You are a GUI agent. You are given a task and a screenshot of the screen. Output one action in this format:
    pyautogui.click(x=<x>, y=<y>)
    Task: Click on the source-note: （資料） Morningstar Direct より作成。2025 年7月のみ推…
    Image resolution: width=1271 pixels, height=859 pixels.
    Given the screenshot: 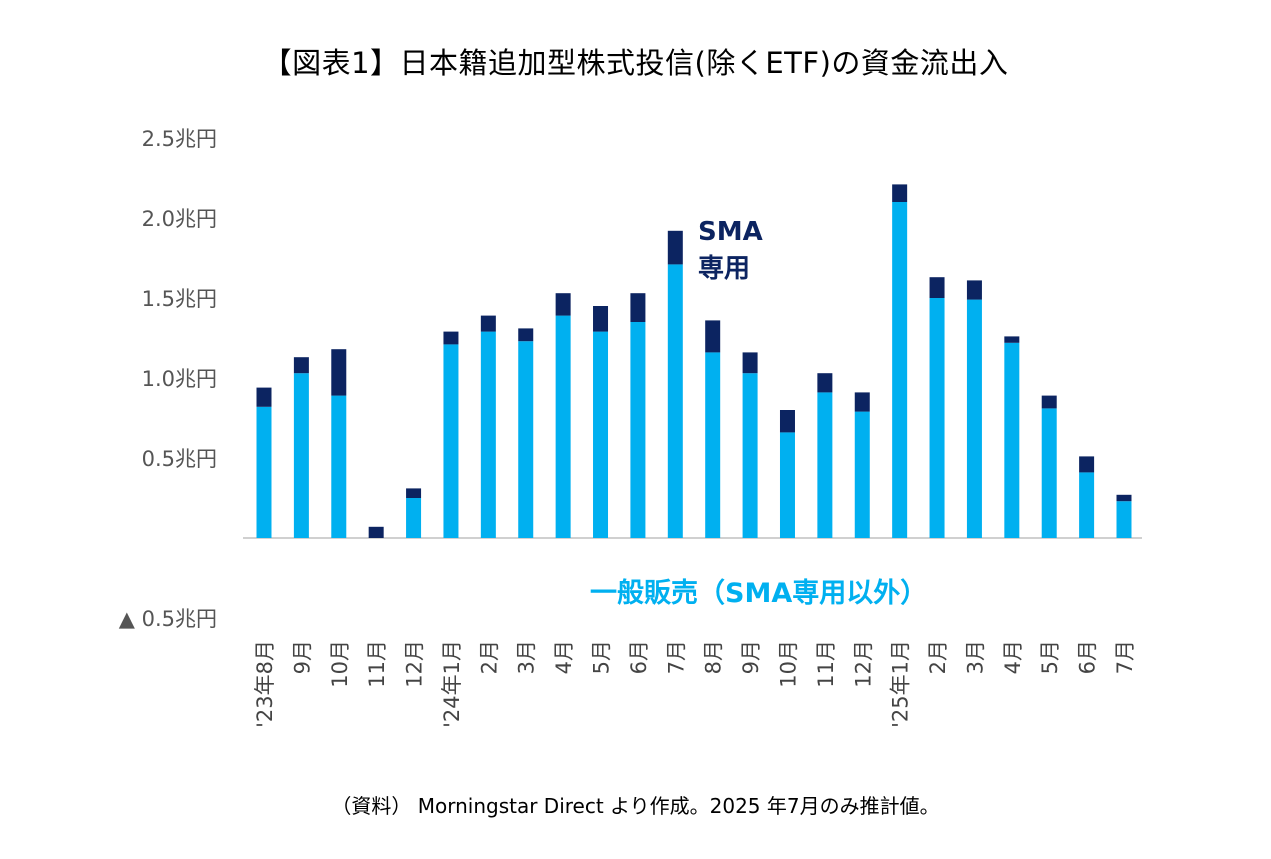 What is the action you would take?
    pyautogui.click(x=635, y=806)
    